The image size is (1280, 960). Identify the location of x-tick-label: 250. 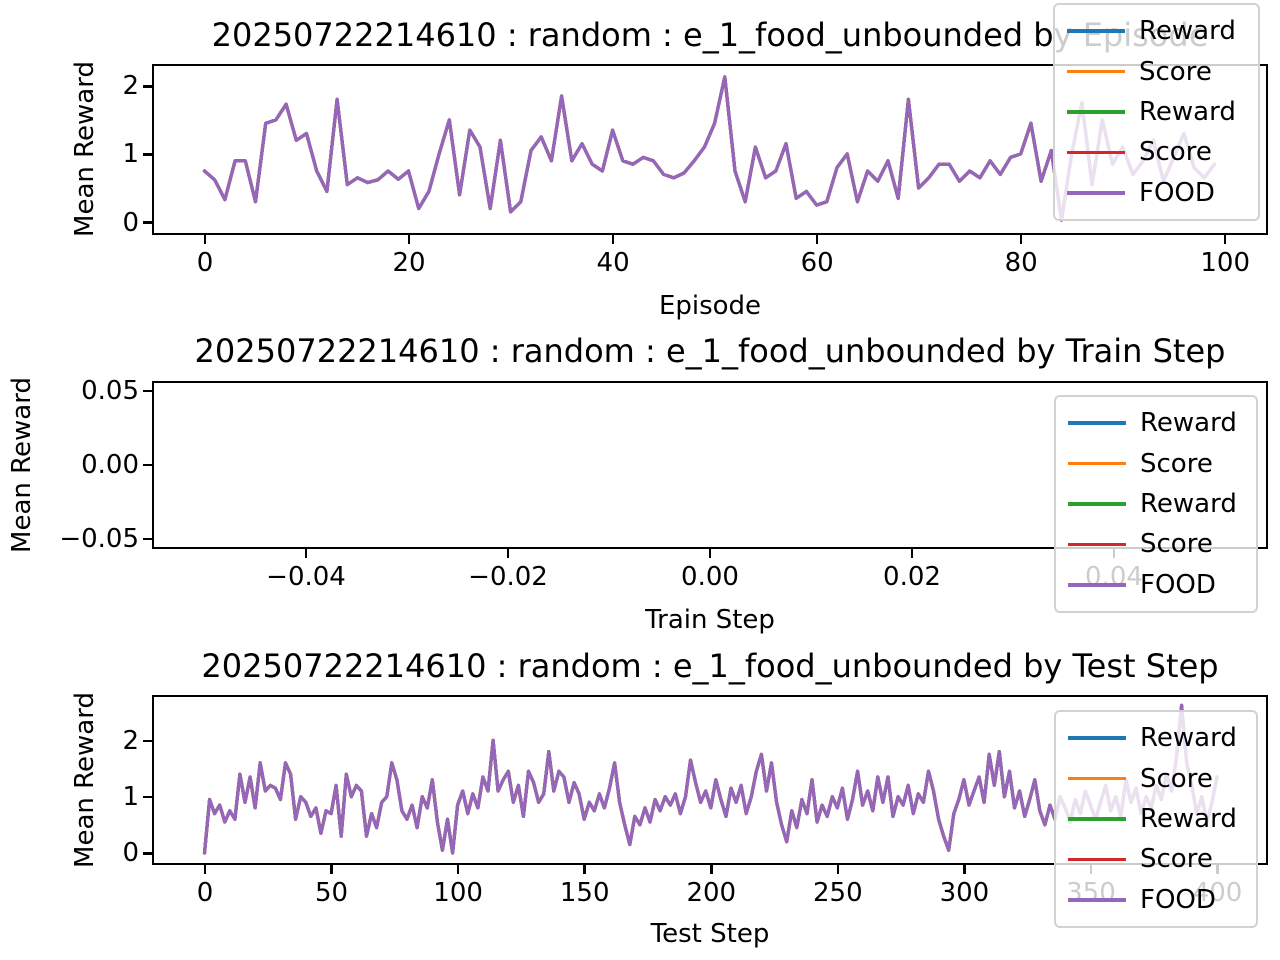
(838, 893).